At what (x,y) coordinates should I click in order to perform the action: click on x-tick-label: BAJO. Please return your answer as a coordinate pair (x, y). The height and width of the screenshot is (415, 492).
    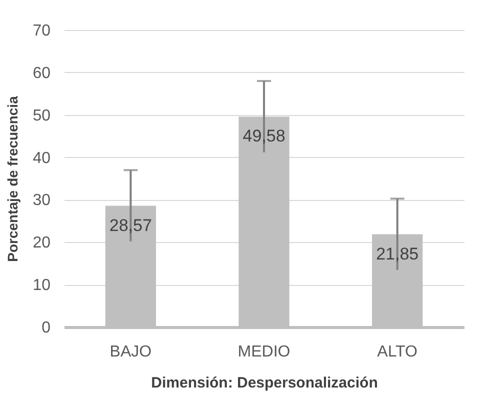
    Looking at the image, I should click on (131, 352).